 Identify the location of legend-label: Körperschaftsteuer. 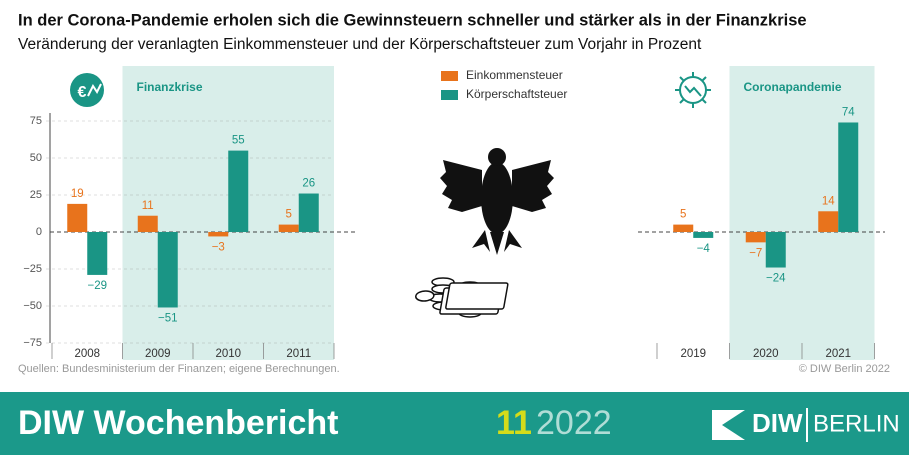
(516, 94).